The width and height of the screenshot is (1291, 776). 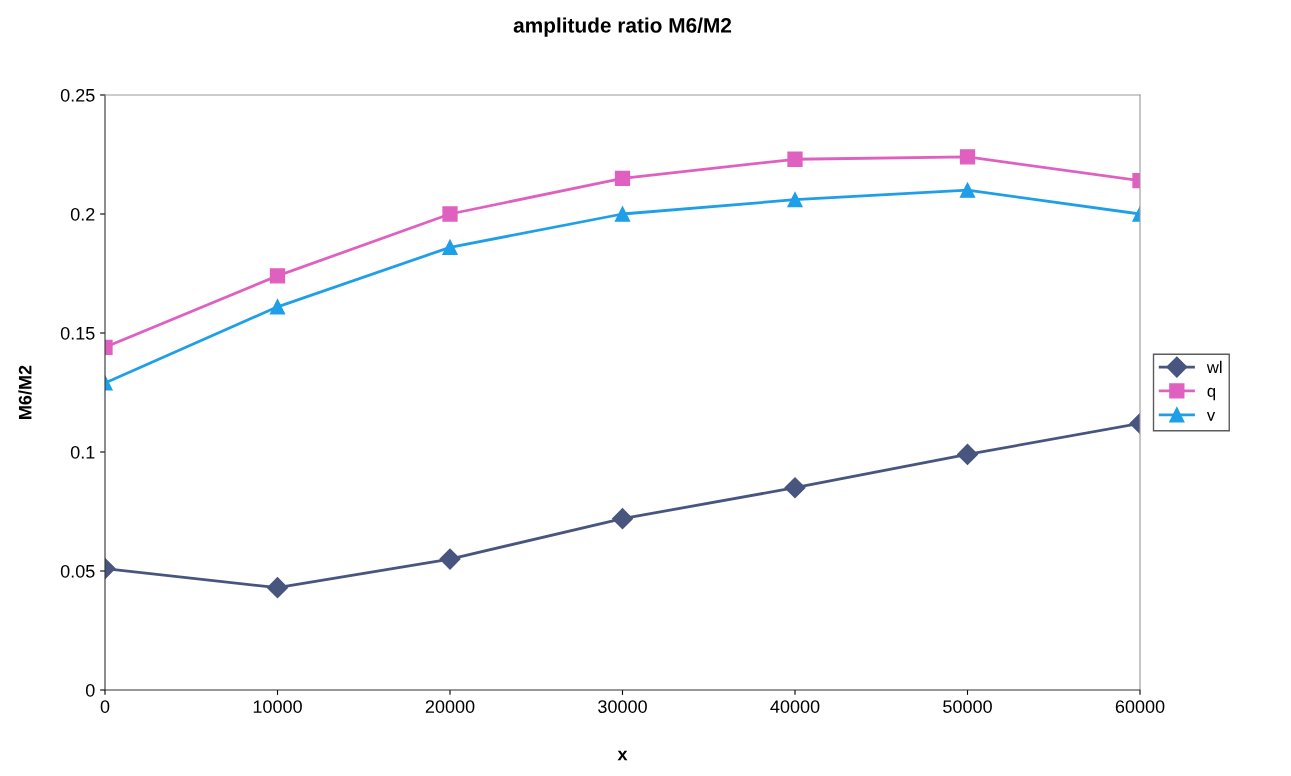 What do you see at coordinates (82, 214) in the screenshot?
I see `y-tick-label: 0.2` at bounding box center [82, 214].